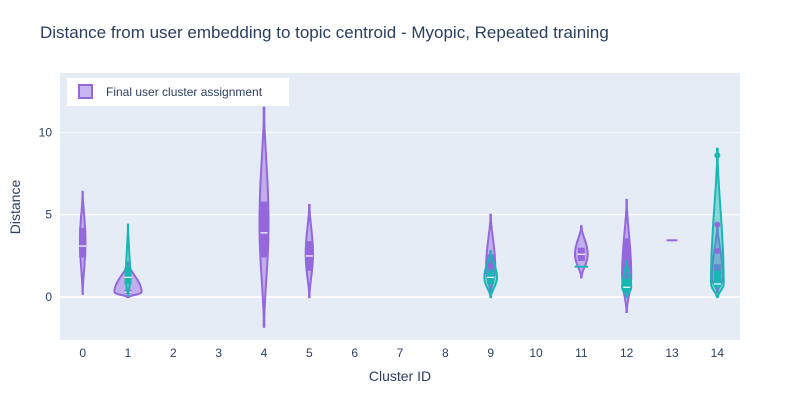 The width and height of the screenshot is (800, 400). What do you see at coordinates (536, 353) in the screenshot?
I see `x-tick-label: 10` at bounding box center [536, 353].